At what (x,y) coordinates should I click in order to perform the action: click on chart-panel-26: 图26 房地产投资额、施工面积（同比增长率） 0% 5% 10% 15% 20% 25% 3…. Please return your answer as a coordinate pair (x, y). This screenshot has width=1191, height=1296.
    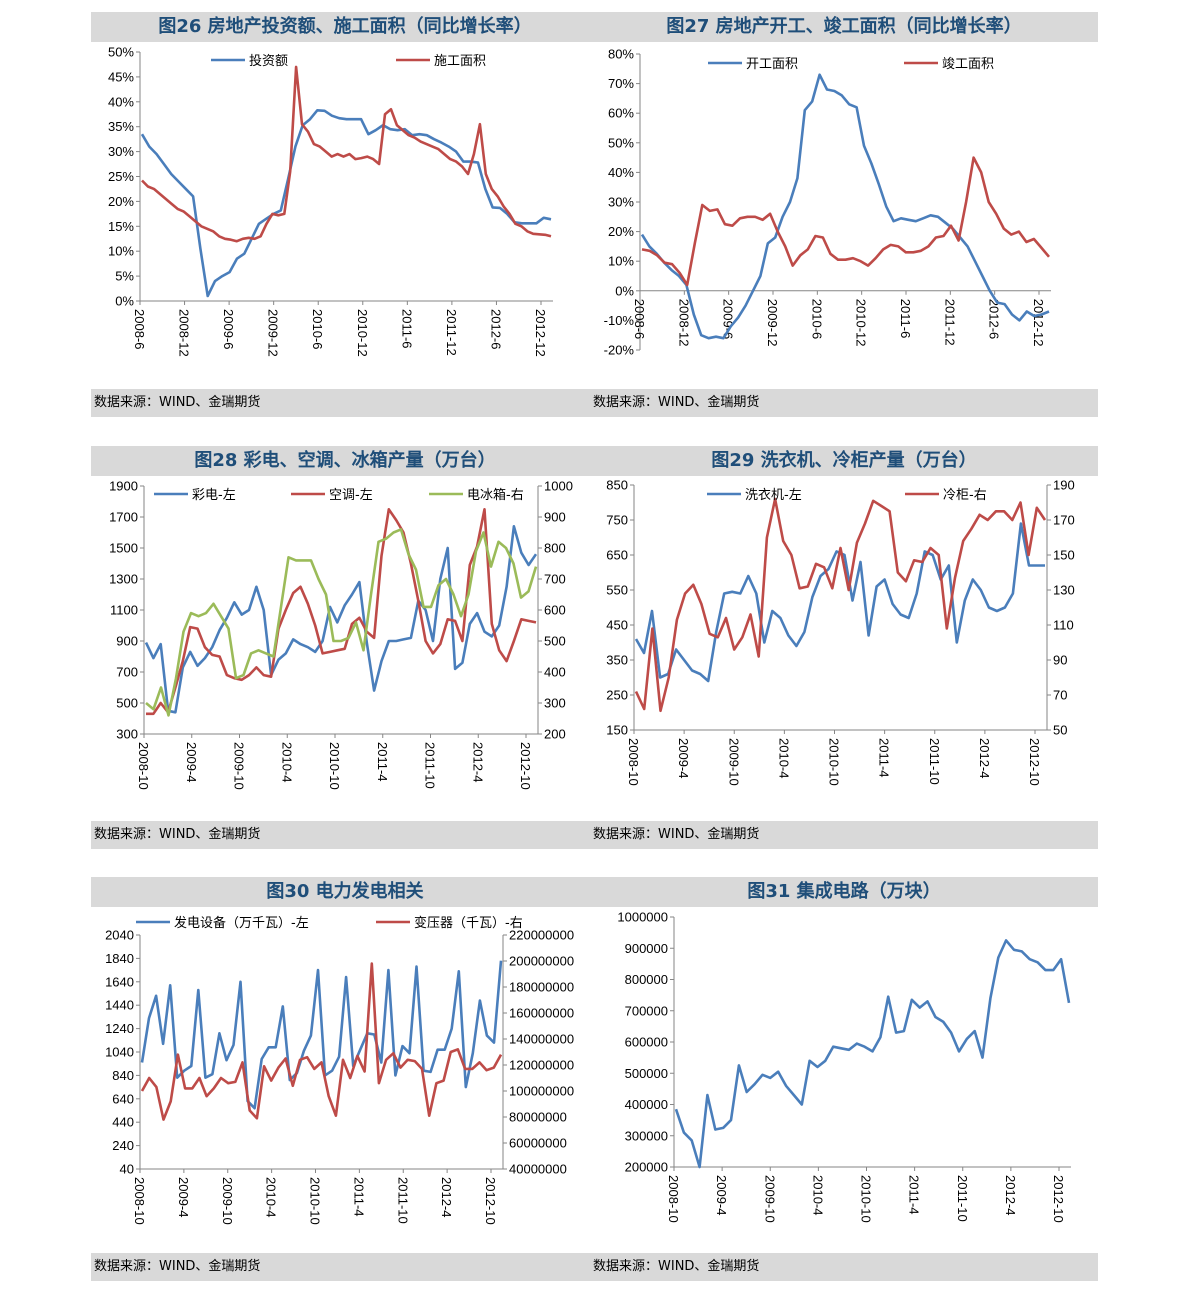
    Looking at the image, I should click on (345, 215).